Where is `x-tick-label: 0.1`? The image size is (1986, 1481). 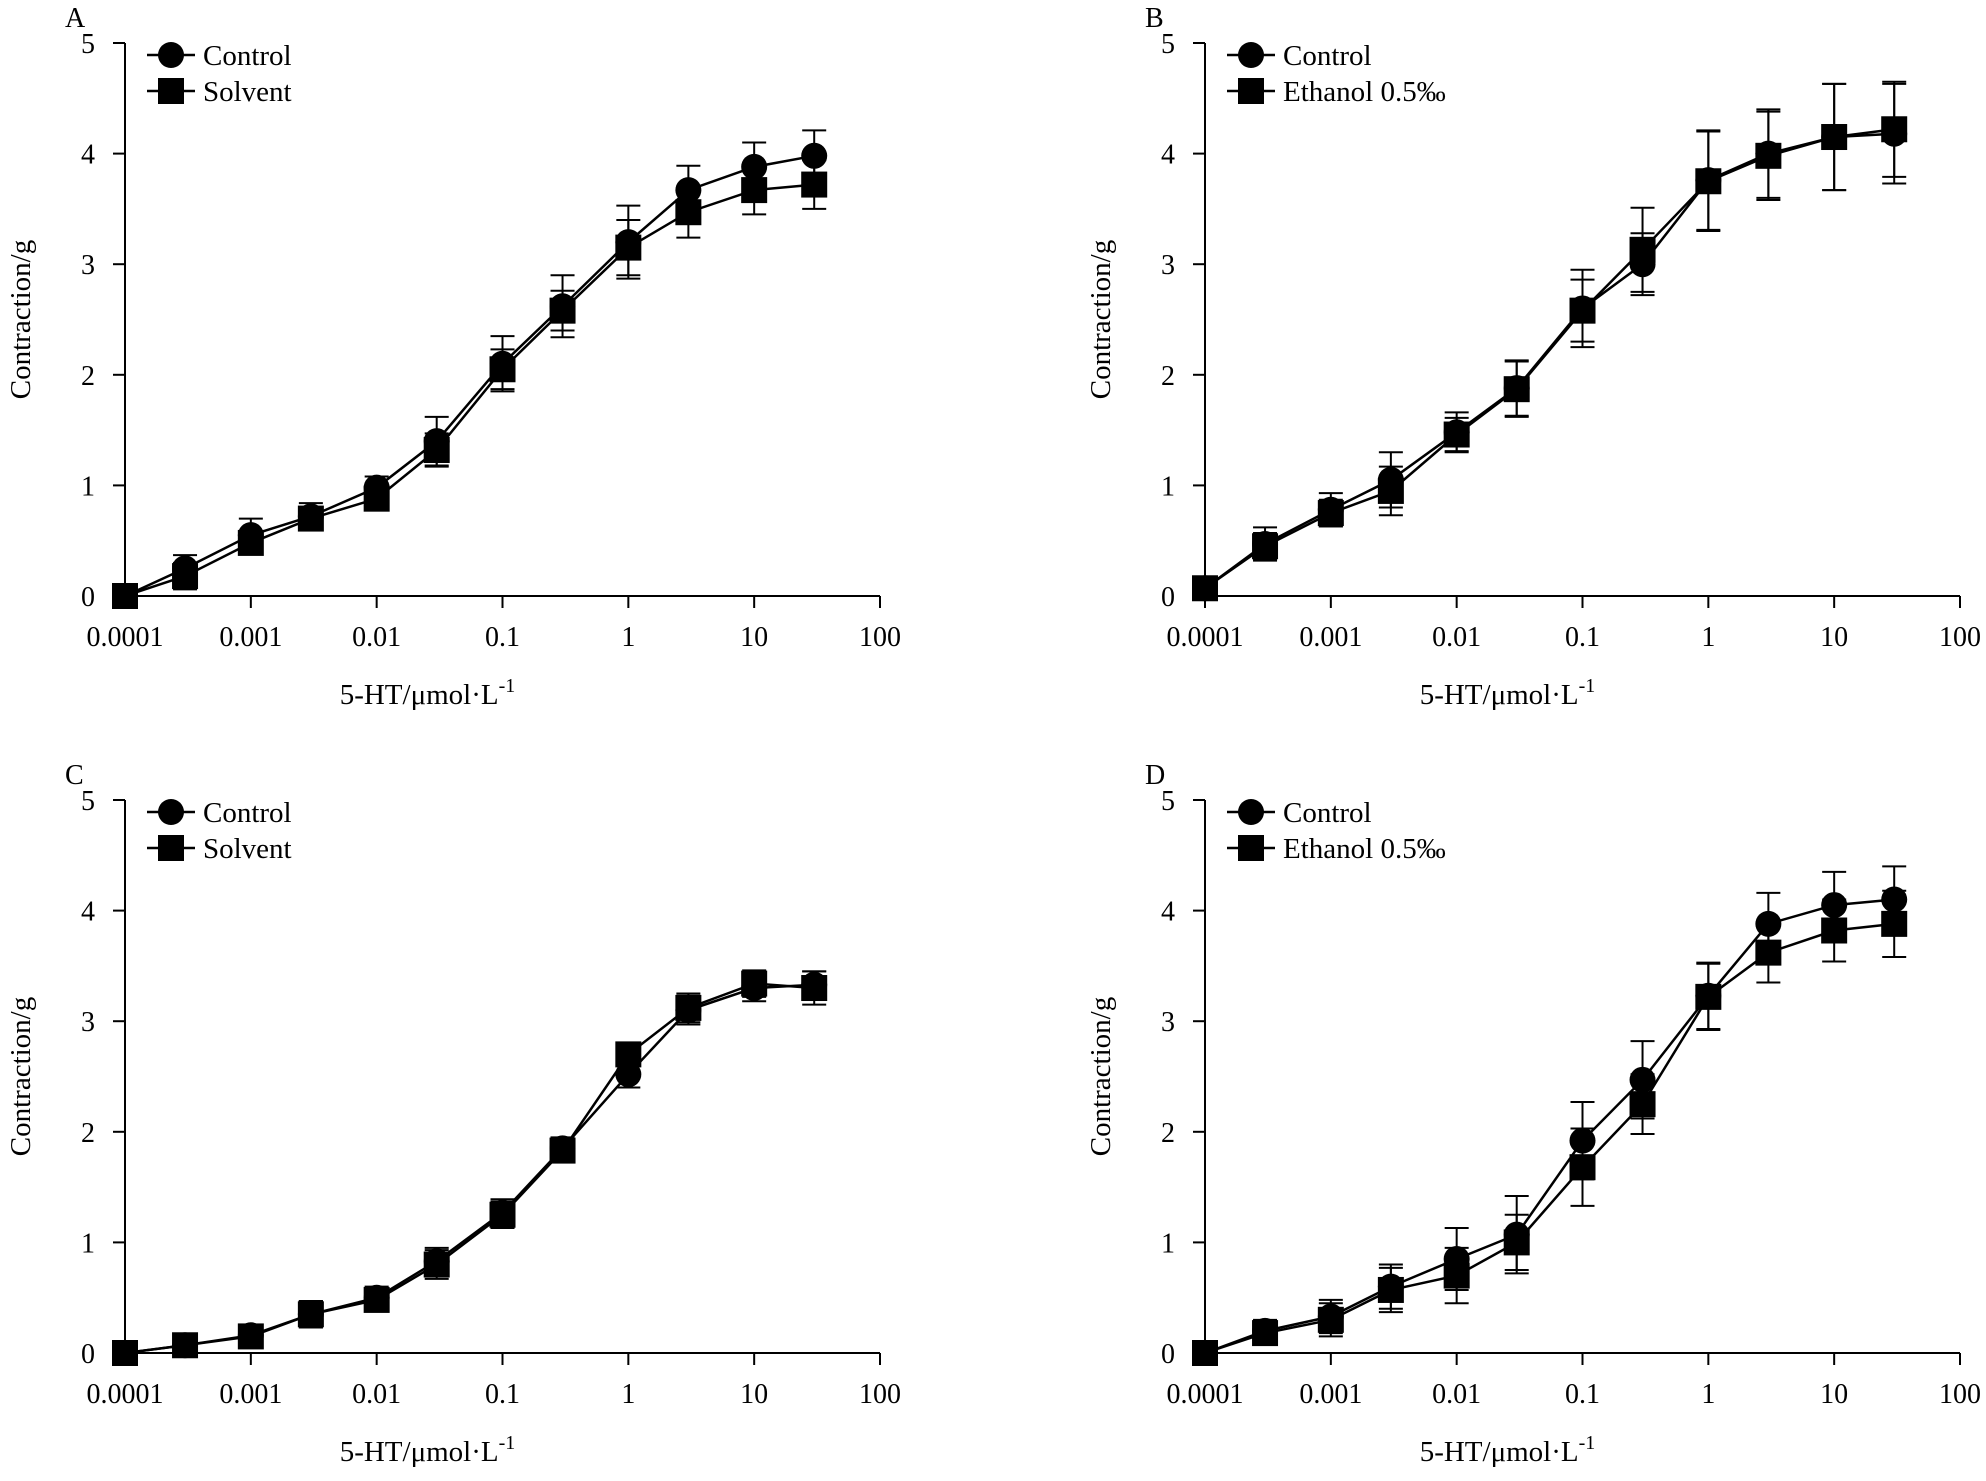 x-tick-label: 0.1 is located at coordinates (502, 637).